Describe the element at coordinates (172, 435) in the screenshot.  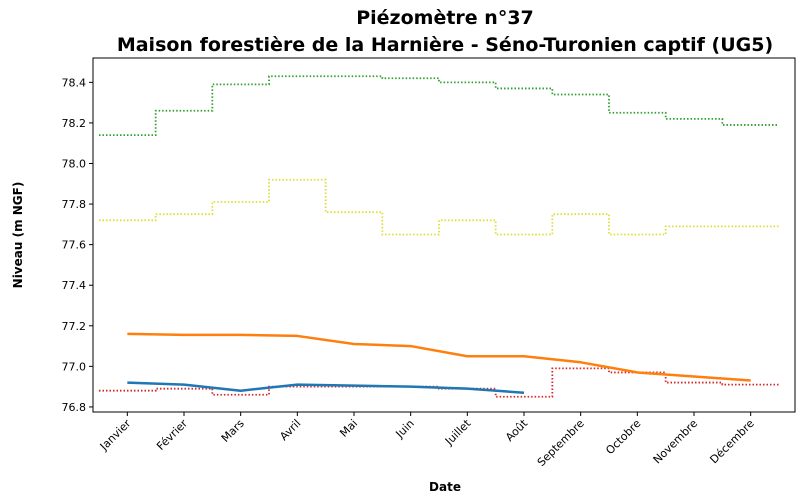
I see `x-tick-label: Février` at that location.